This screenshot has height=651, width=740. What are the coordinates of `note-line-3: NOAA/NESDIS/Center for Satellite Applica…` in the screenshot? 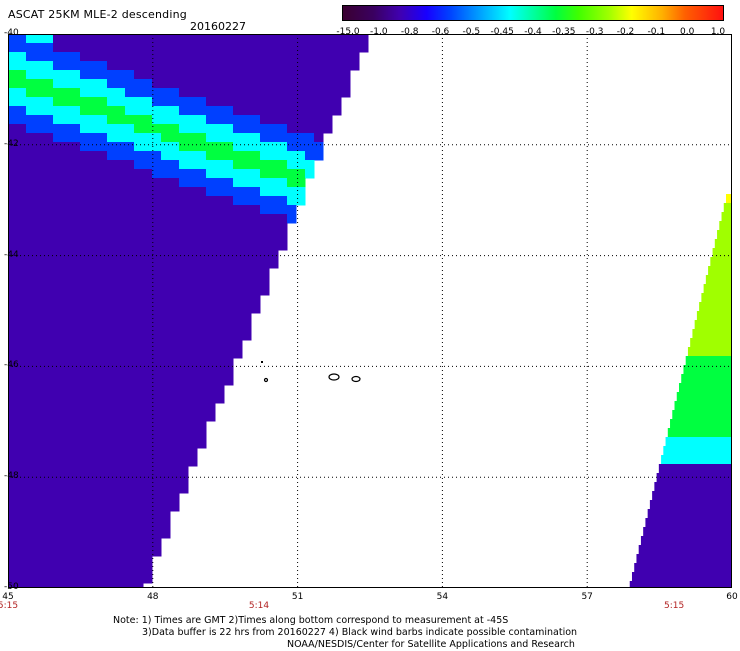 It's located at (431, 644).